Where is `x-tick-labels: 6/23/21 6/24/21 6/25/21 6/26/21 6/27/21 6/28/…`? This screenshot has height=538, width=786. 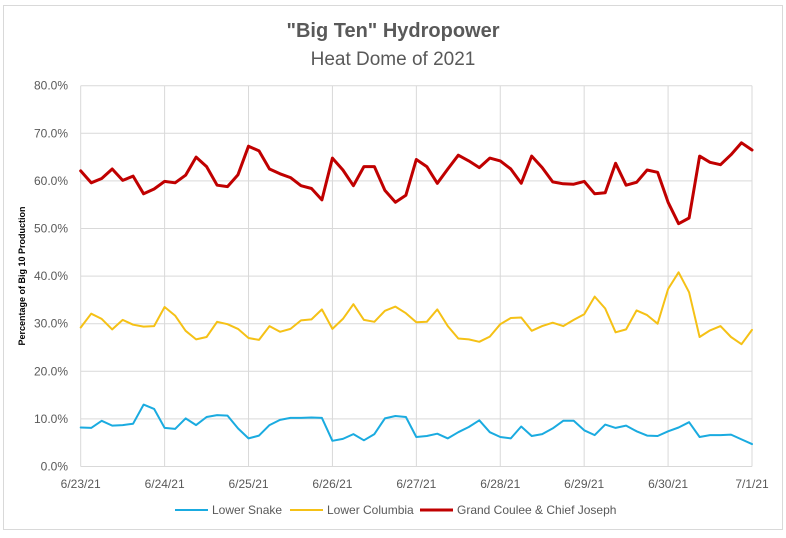 x-tick-labels: 6/23/21 6/24/21 6/25/21 6/26/21 6/27/21 6/28/… is located at coordinates (415, 484).